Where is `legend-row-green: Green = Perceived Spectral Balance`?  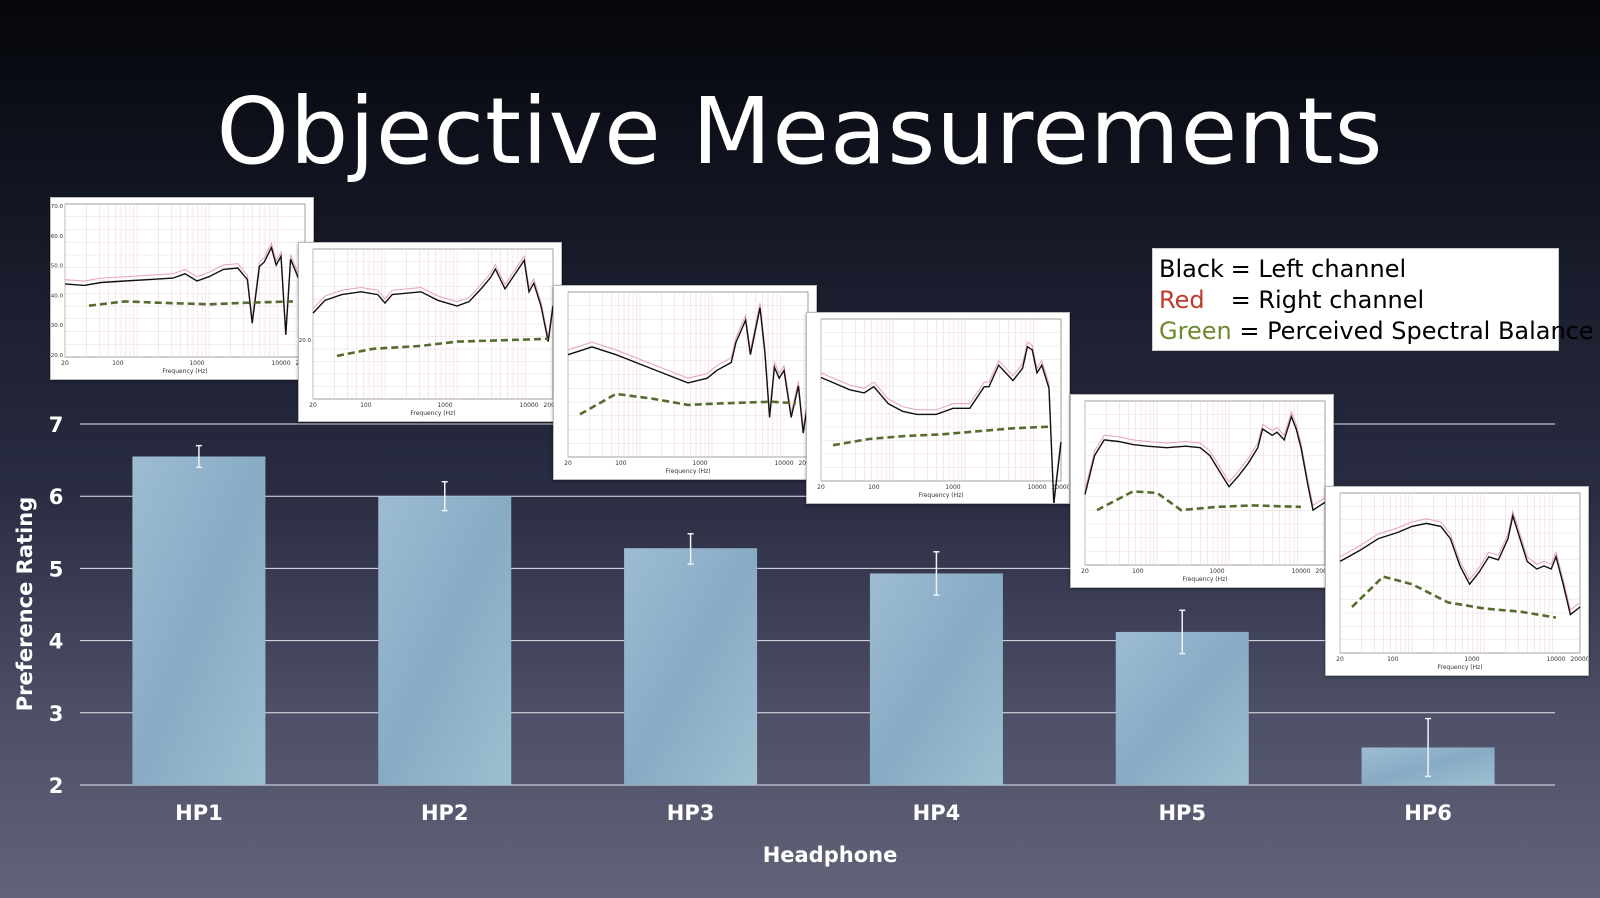
legend-row-green: Green = Perceived Spectral Balance is located at coordinates (1376, 331).